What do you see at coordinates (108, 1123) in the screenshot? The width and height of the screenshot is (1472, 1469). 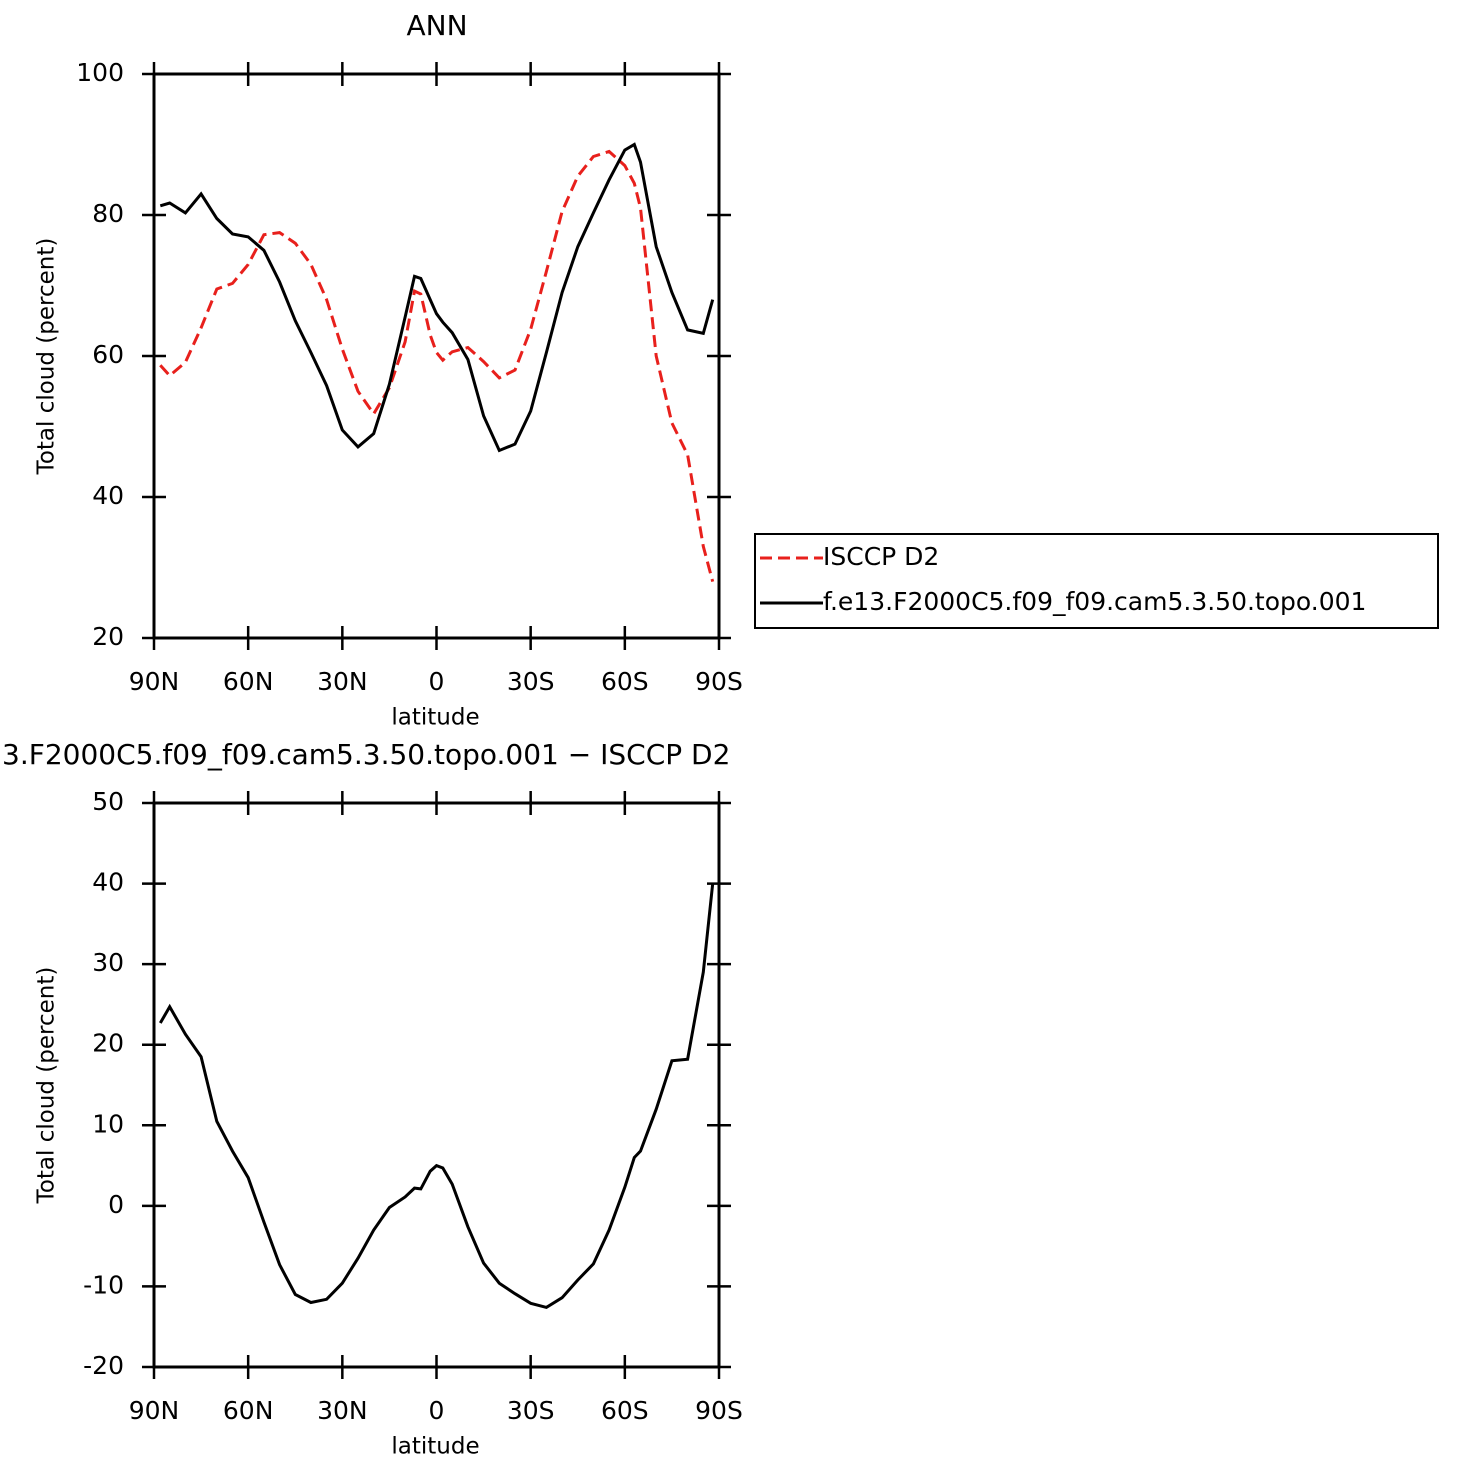 I see `y-tick-label: 10` at bounding box center [108, 1123].